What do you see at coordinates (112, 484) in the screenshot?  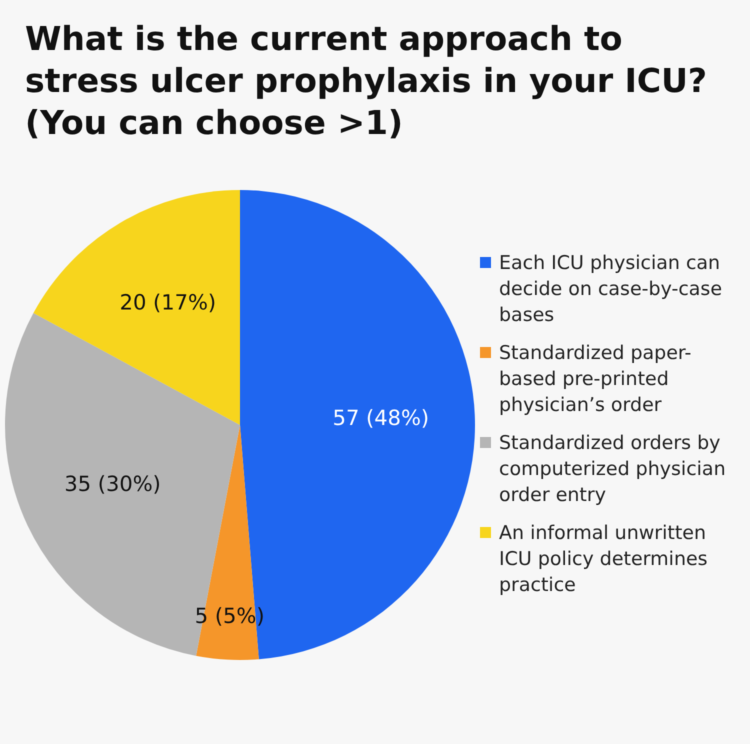 I see `data-label: 35 (30%)` at bounding box center [112, 484].